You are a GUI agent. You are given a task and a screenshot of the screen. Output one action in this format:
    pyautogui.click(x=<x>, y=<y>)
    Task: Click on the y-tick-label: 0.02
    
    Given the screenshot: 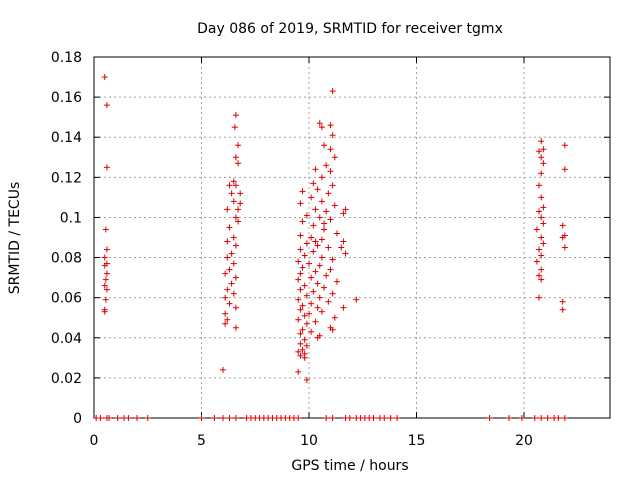 What is the action you would take?
    pyautogui.click(x=66, y=379)
    